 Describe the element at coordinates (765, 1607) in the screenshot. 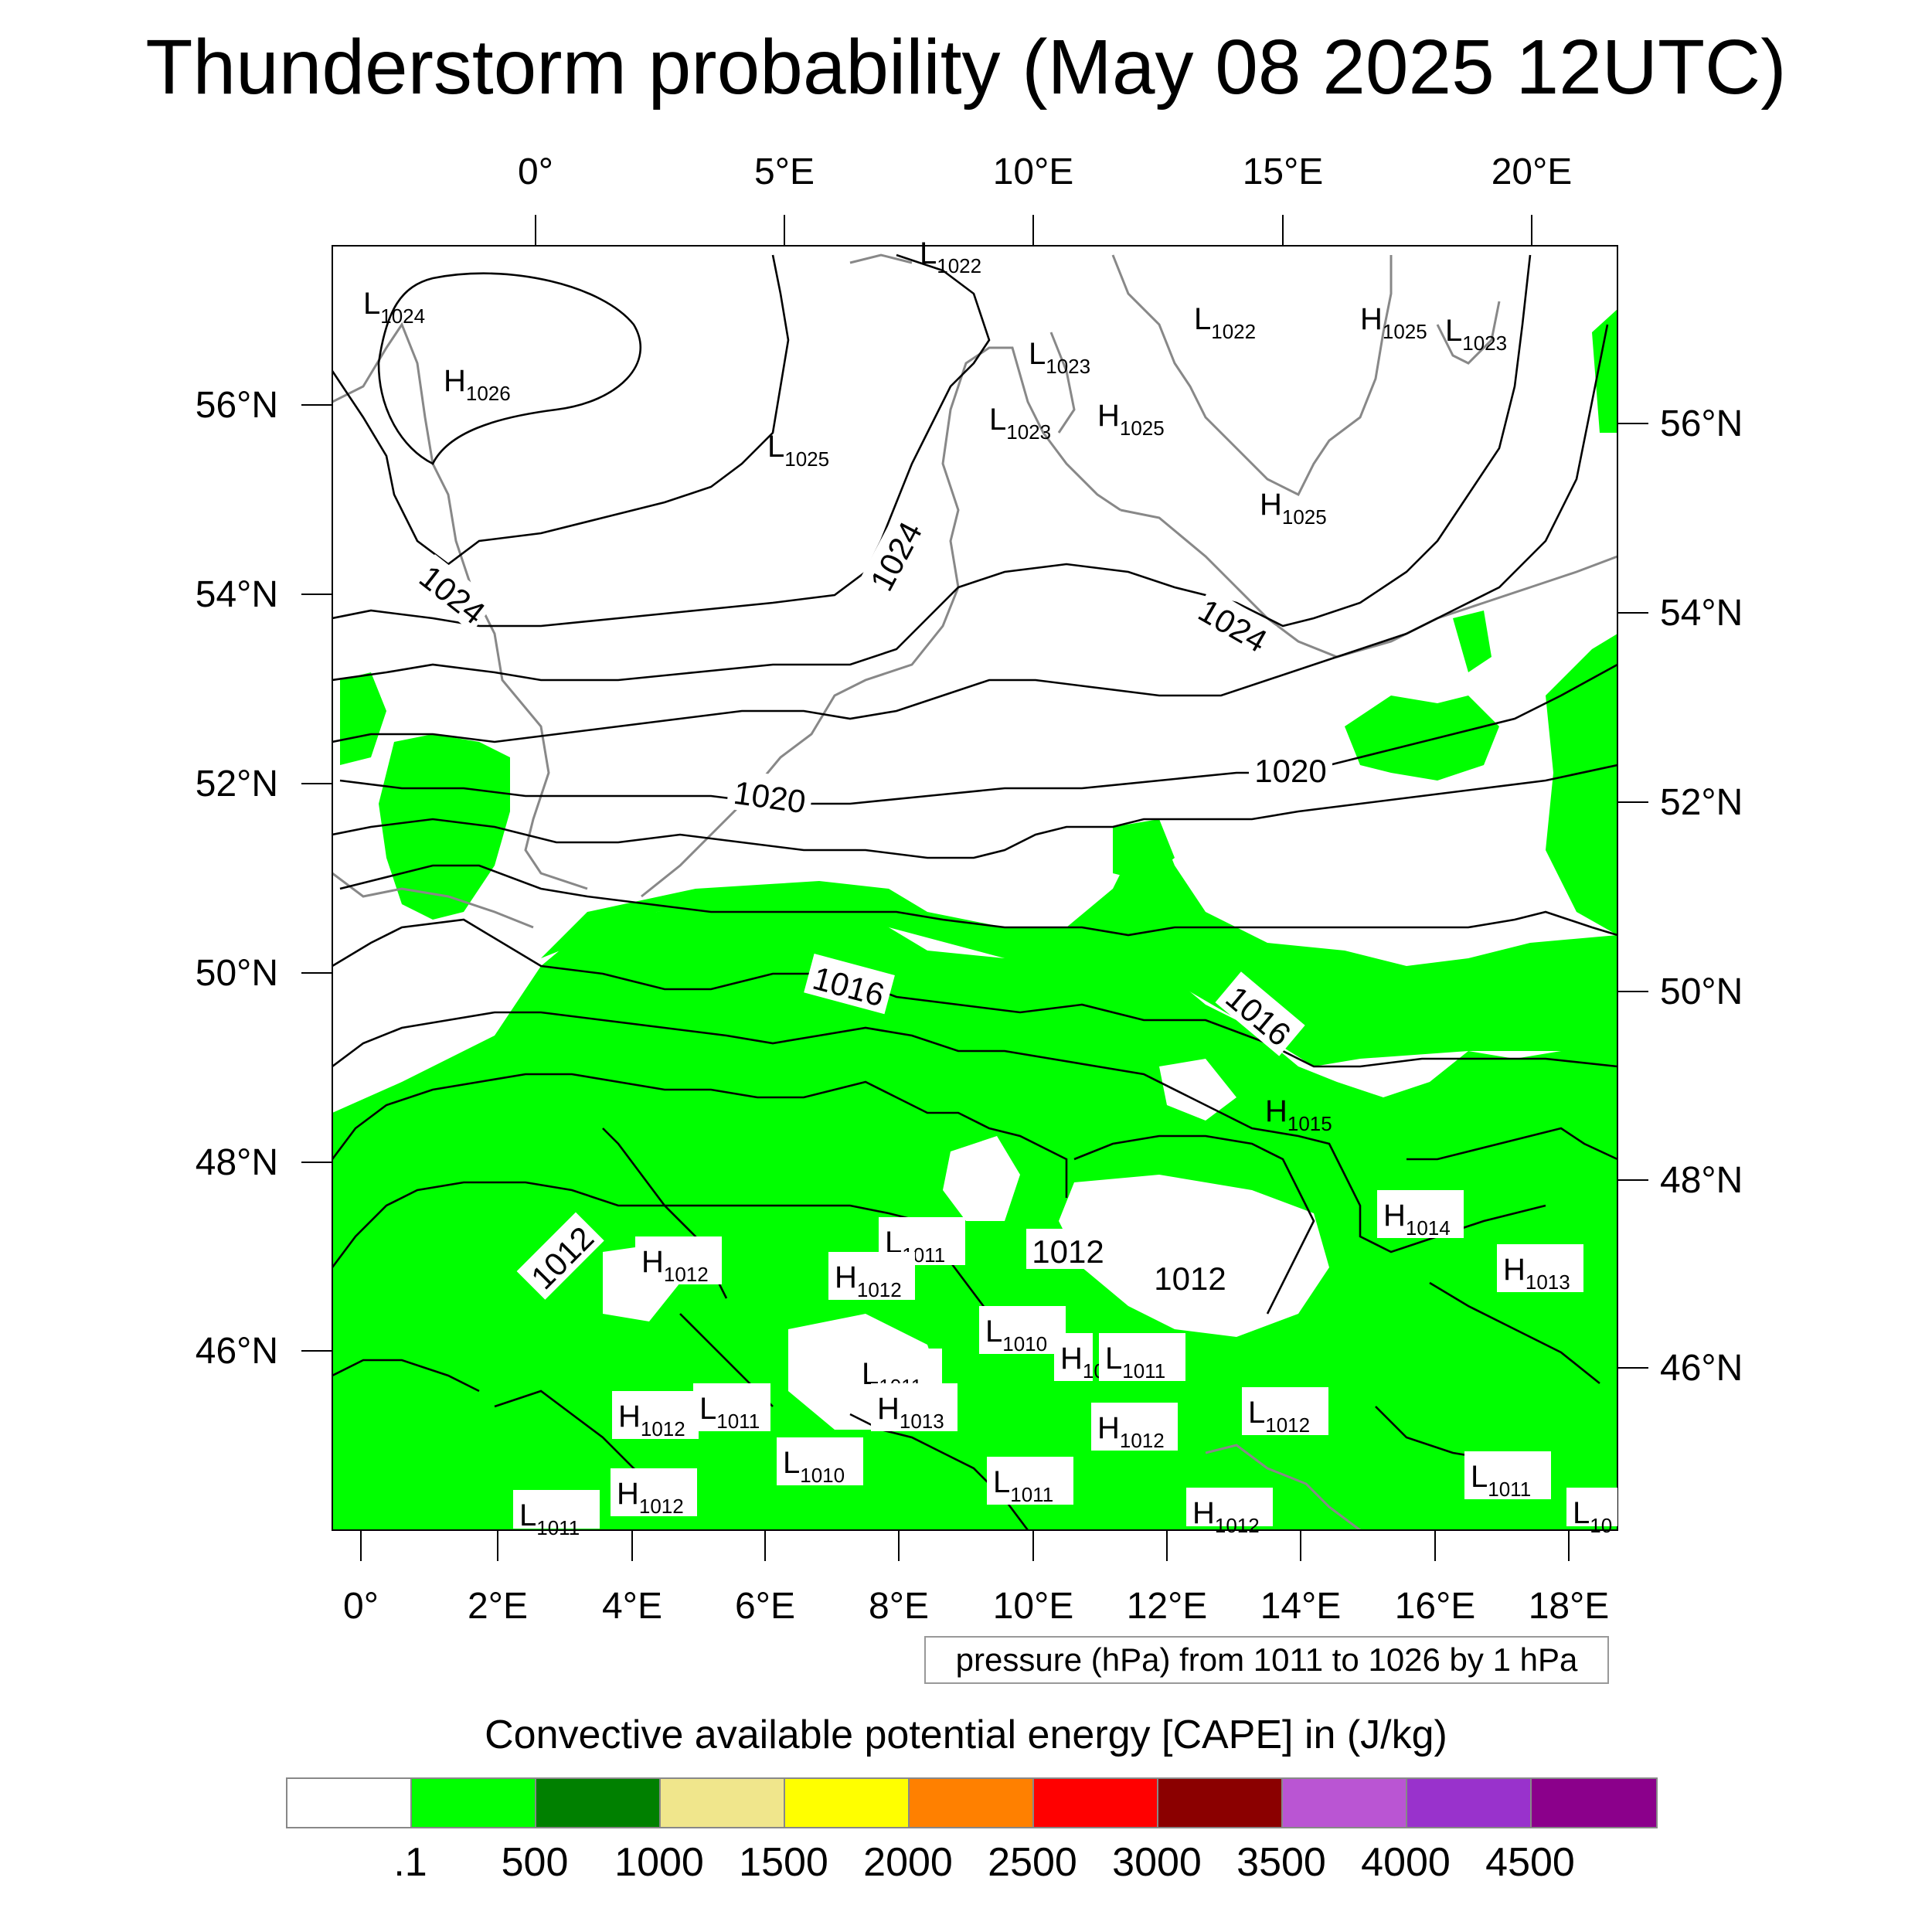

I see `tick-label: 6°E` at that location.